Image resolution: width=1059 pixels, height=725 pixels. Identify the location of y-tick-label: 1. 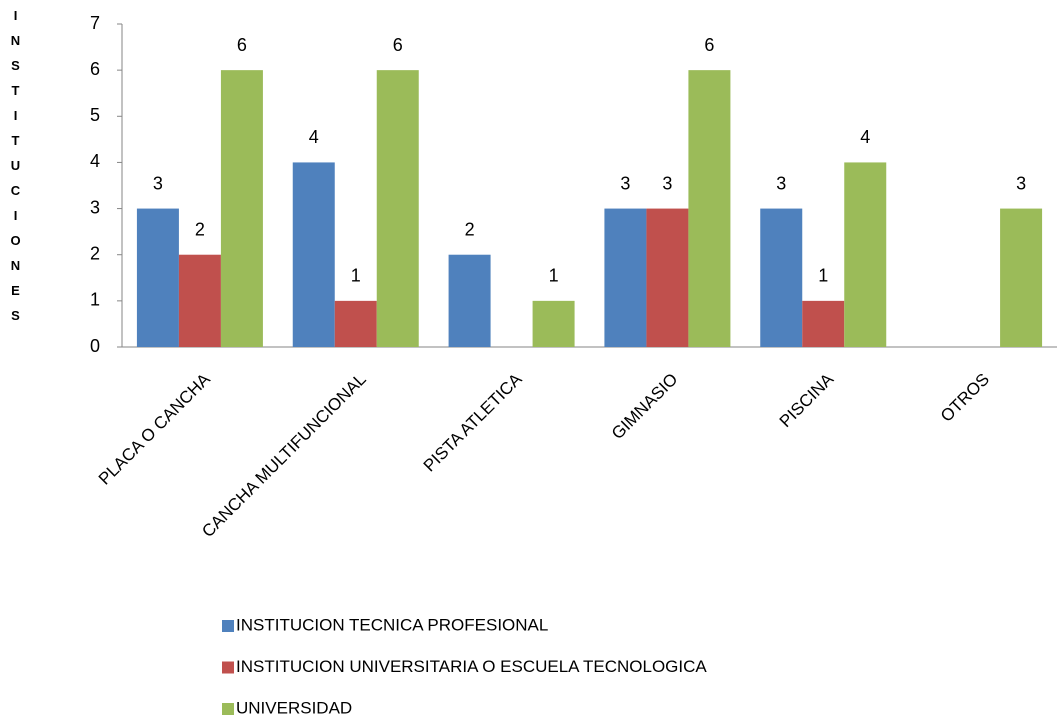
(95, 300).